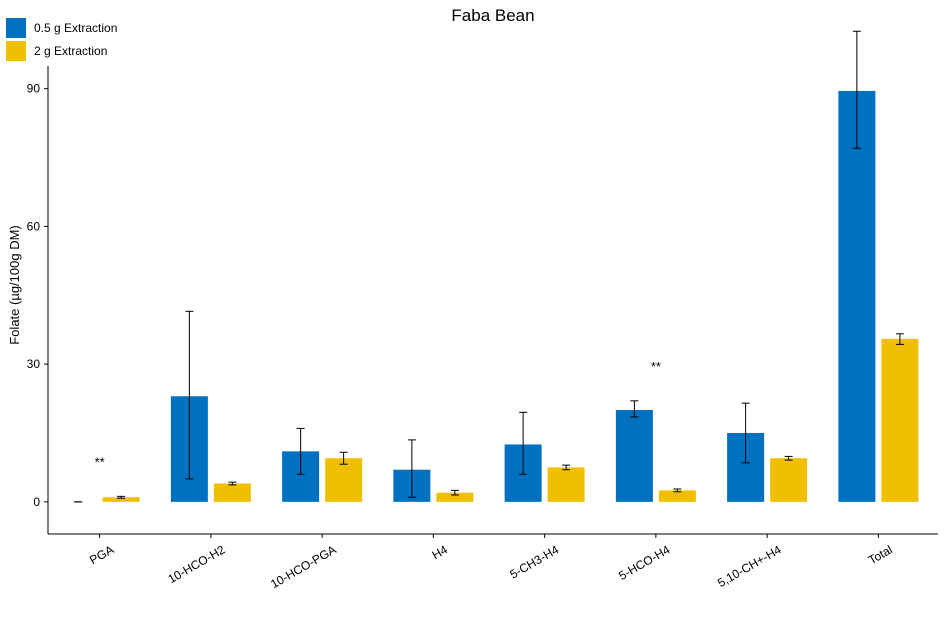  What do you see at coordinates (303, 566) in the screenshot?
I see `x-tick-label: 10-HCO-PGA` at bounding box center [303, 566].